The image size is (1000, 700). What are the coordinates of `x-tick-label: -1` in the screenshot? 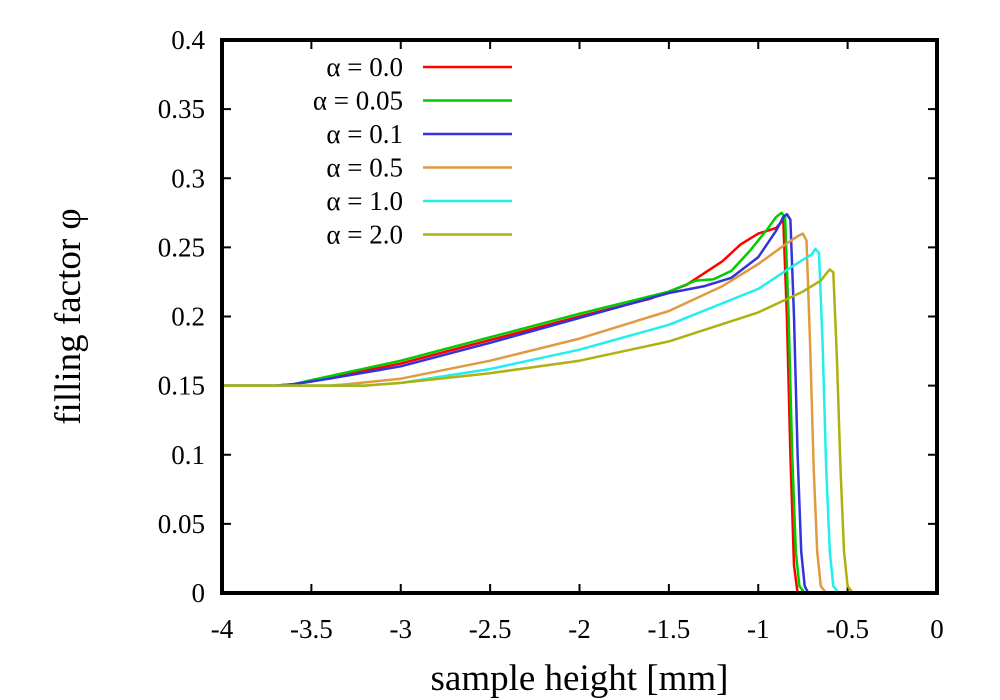 It's located at (758, 629).